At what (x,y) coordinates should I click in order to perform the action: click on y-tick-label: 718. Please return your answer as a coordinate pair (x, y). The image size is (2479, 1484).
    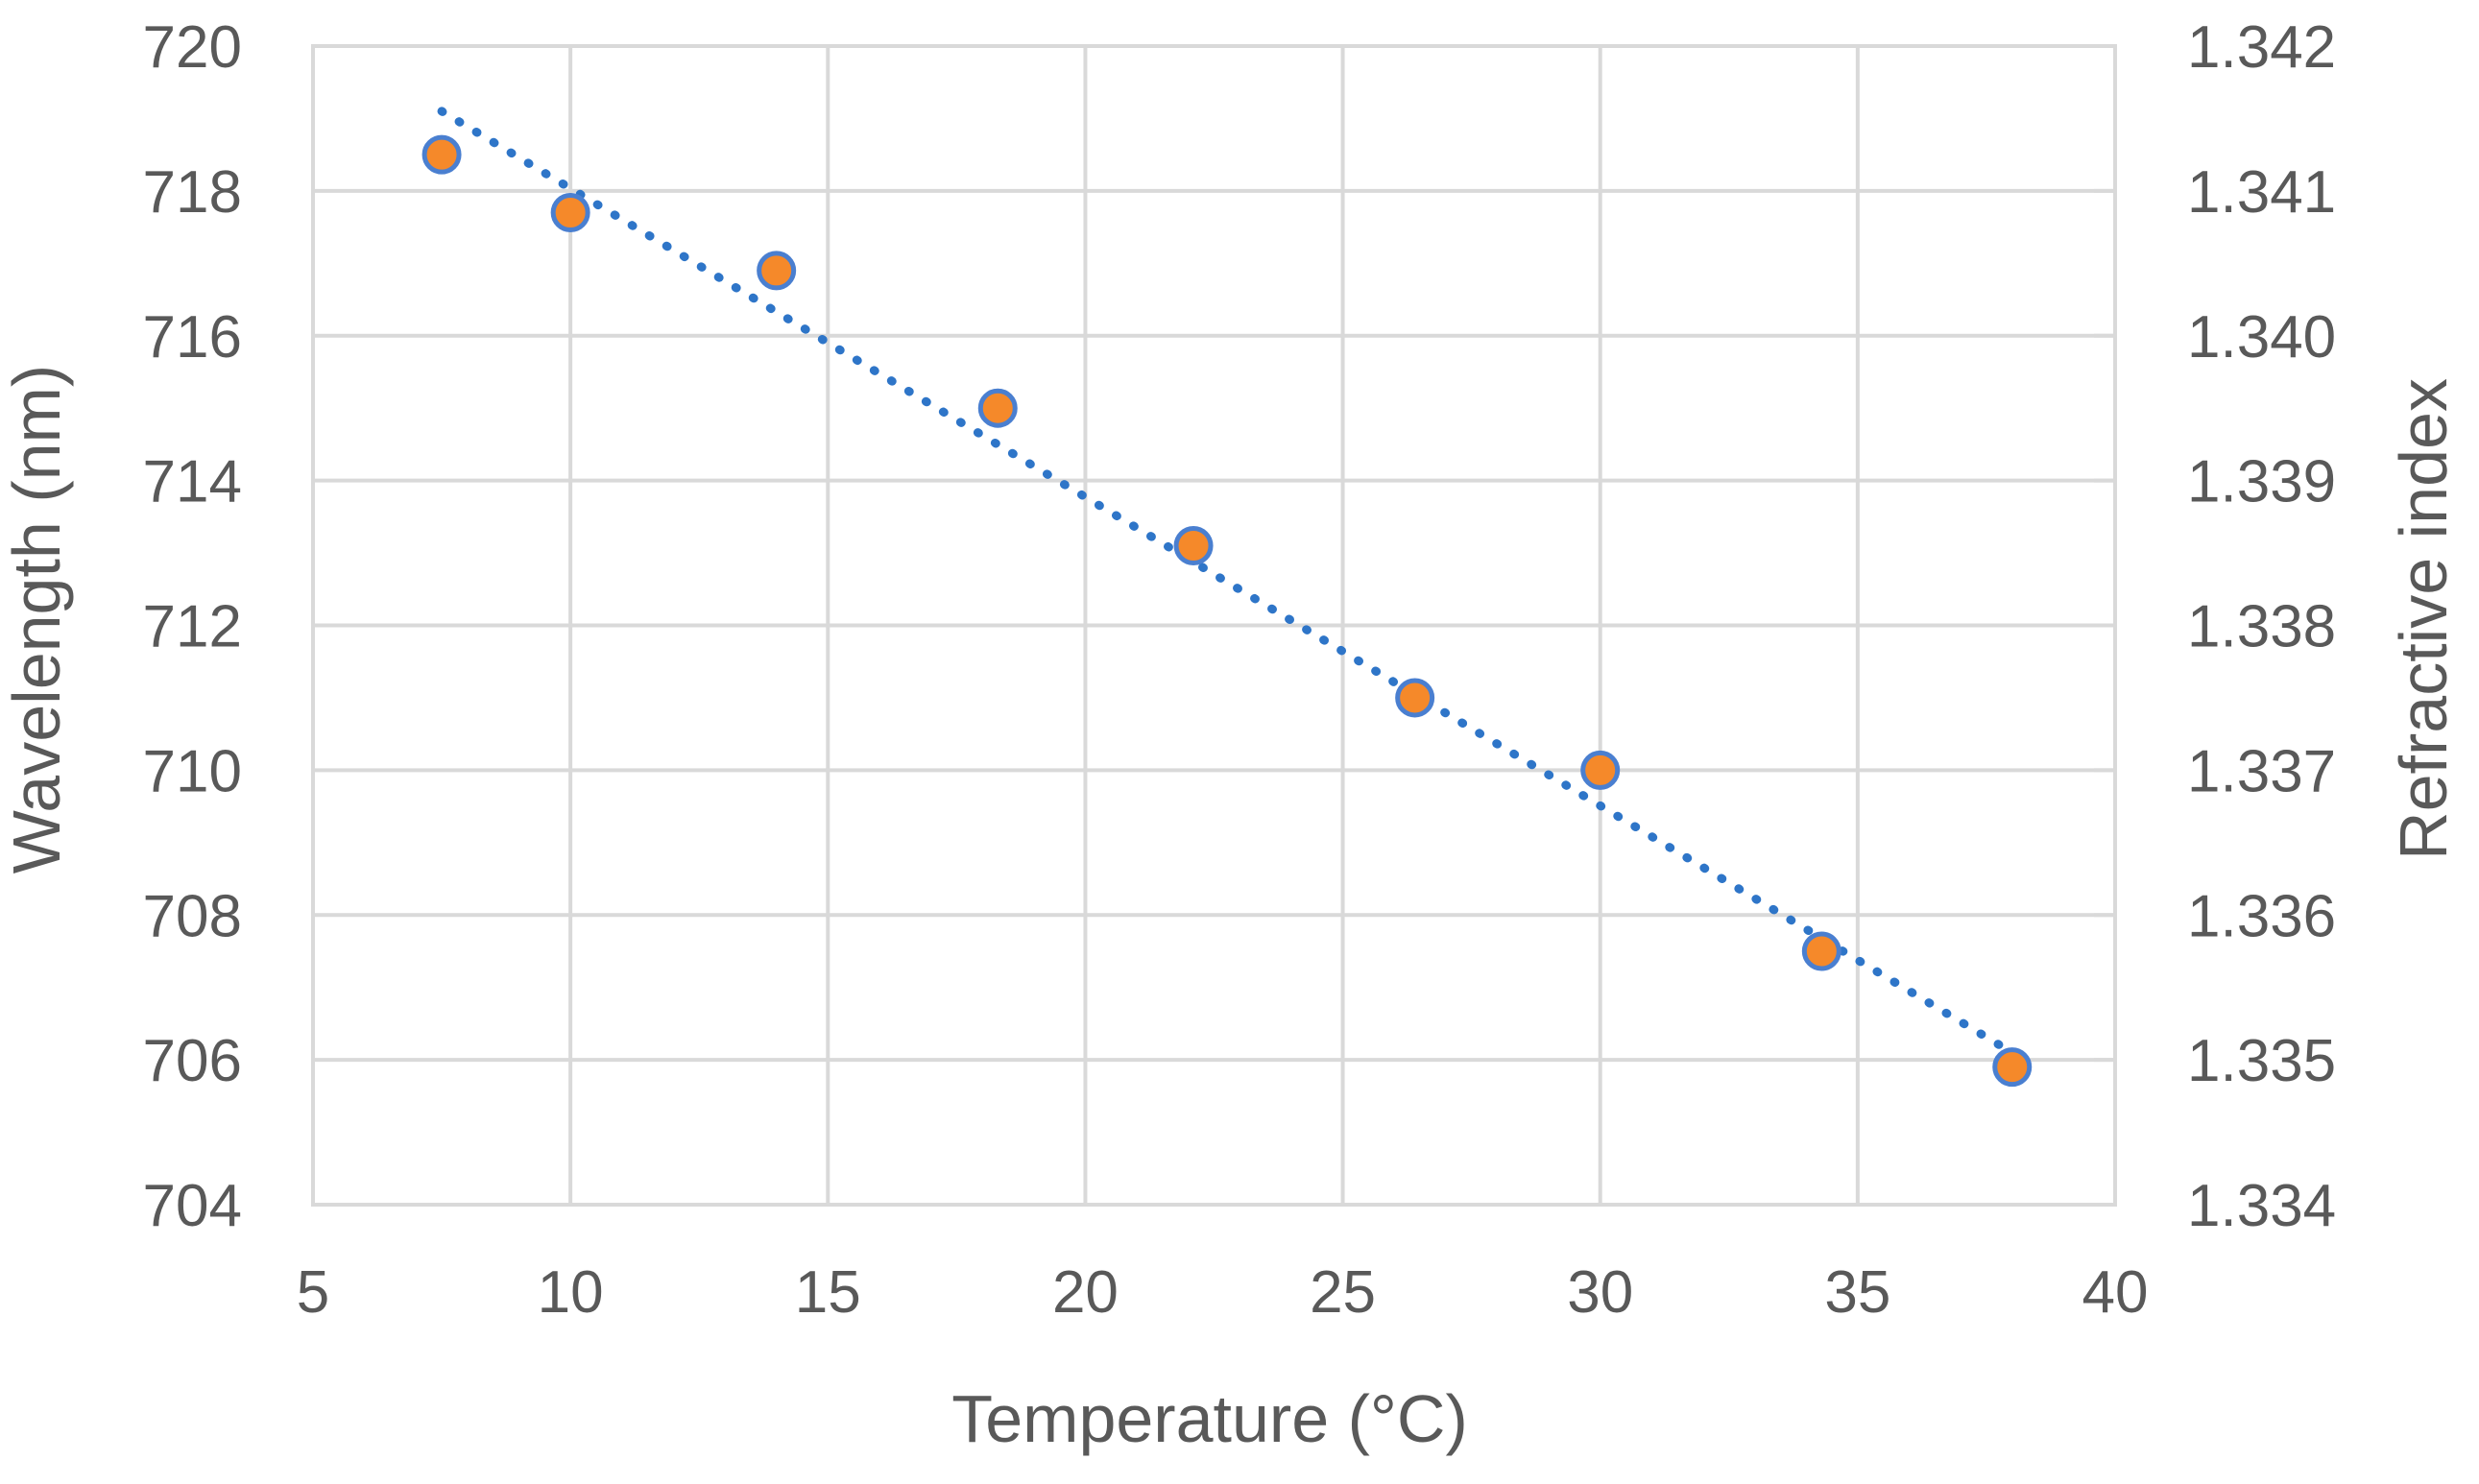
    Looking at the image, I should click on (193, 193).